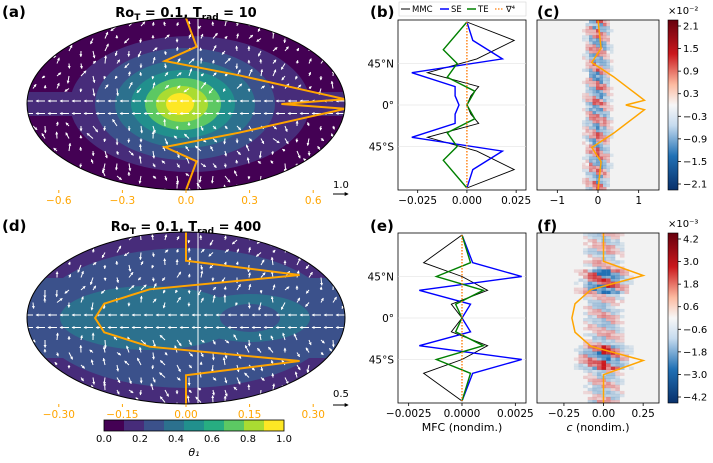 This screenshot has width=713, height=463. I want to click on colorbar-tick-label: 0.9, so click(691, 72).